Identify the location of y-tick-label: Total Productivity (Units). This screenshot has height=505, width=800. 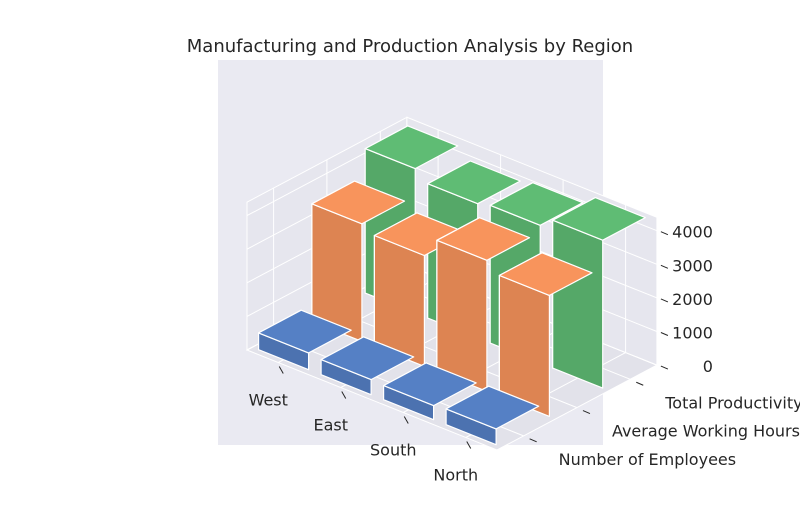
(732, 402).